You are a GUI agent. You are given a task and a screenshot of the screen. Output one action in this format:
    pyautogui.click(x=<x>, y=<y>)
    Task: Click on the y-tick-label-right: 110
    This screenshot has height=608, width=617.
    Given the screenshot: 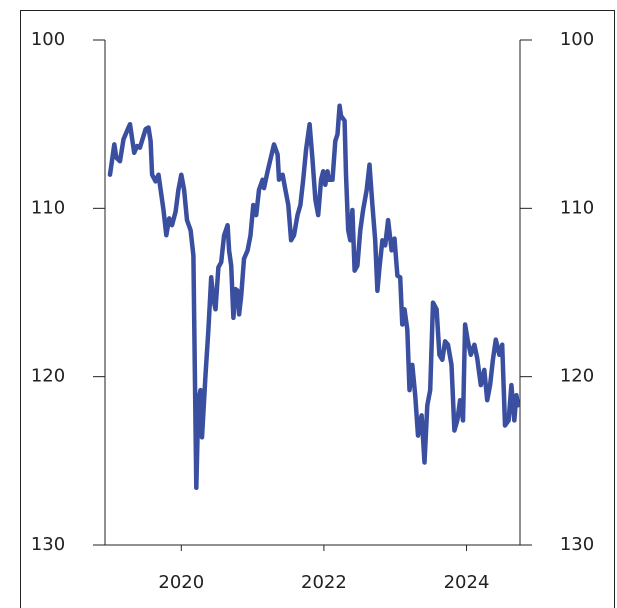 What is the action you would take?
    pyautogui.click(x=577, y=207)
    